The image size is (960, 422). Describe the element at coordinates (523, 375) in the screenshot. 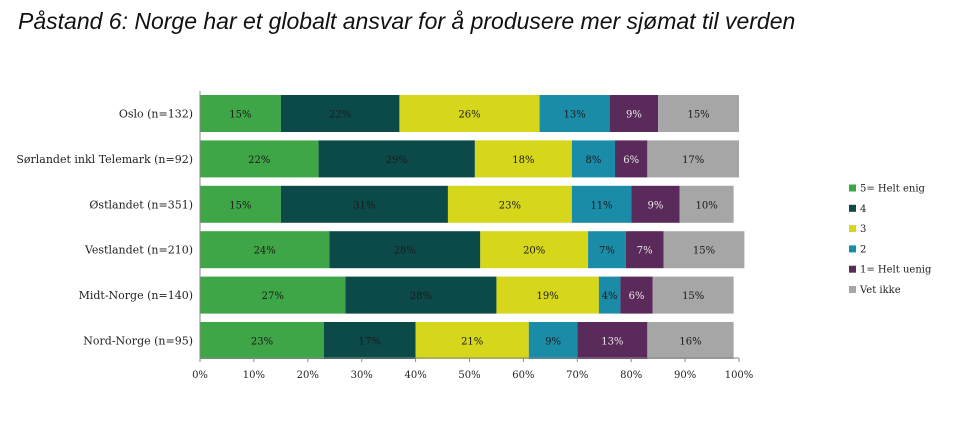

I see `x-tick-label: 60%` at that location.